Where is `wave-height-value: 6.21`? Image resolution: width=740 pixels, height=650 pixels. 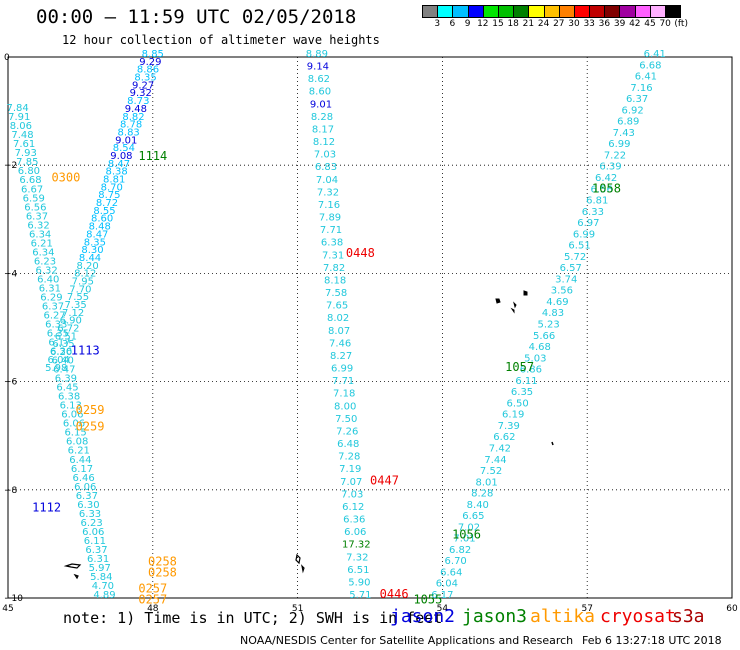
wave-height-value: 6.21 is located at coordinates (42, 243).